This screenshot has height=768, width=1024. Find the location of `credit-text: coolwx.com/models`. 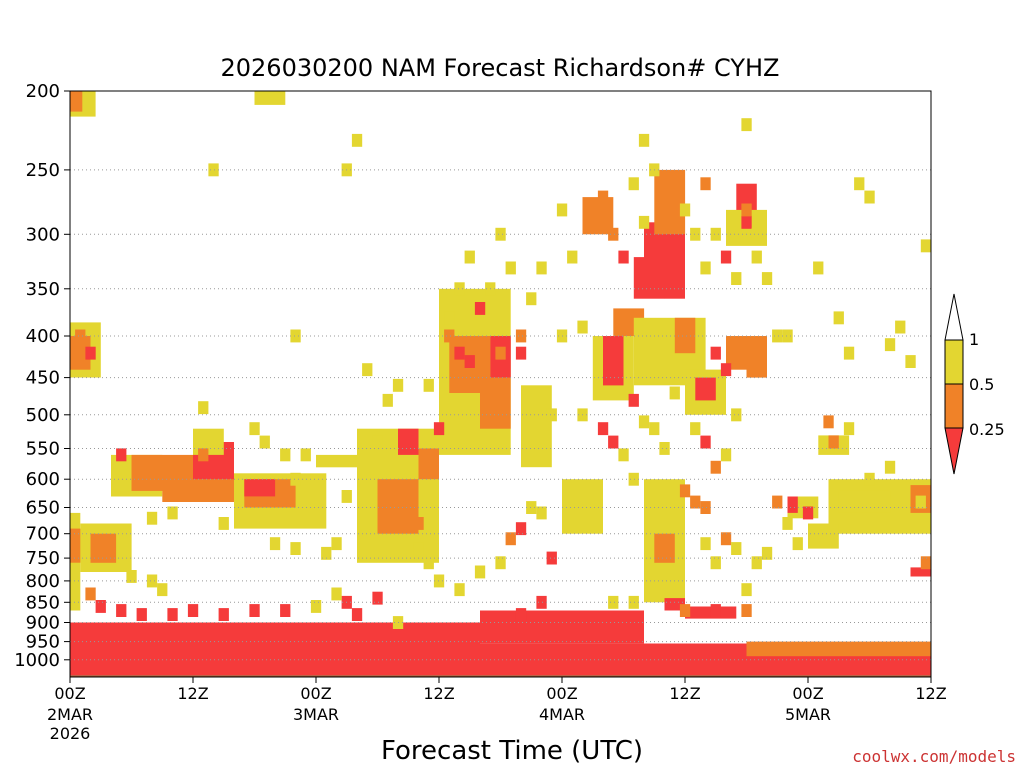

credit-text: coolwx.com/models is located at coordinates (934, 756).